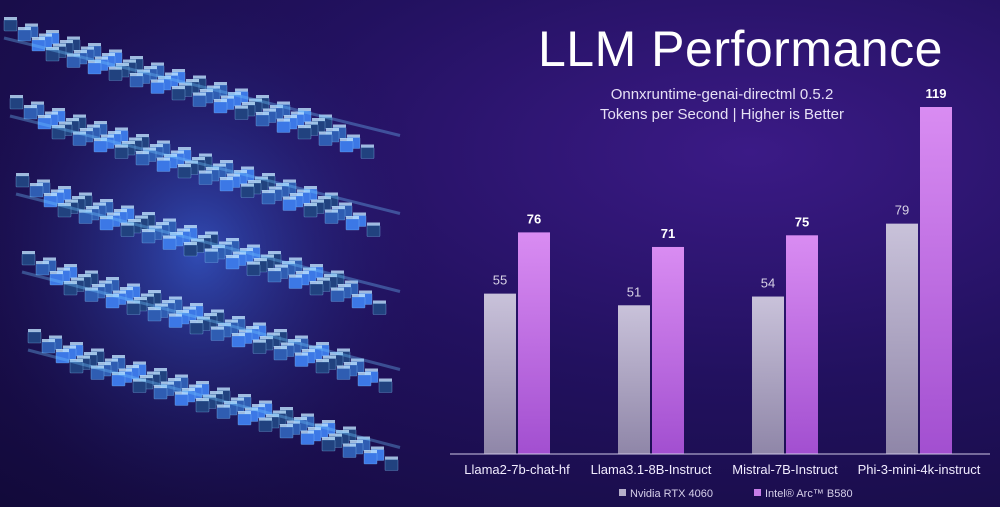  What do you see at coordinates (740, 49) in the screenshot?
I see `chart-title: LLM Performance` at bounding box center [740, 49].